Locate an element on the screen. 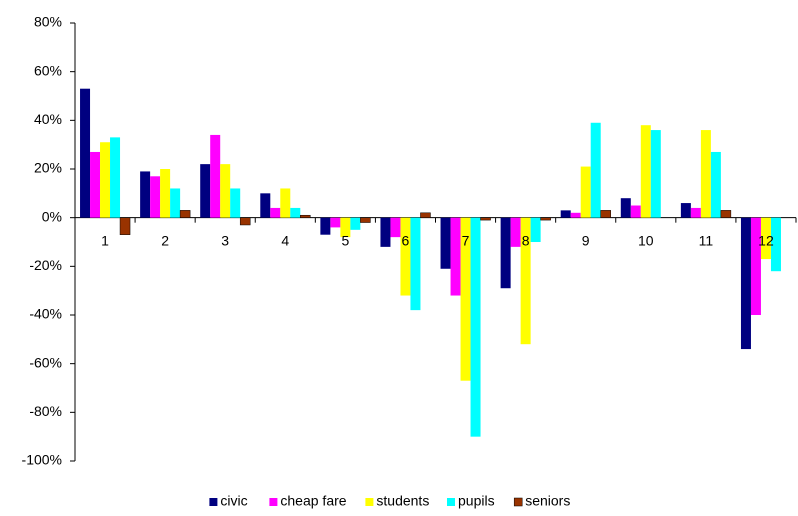 The height and width of the screenshot is (516, 798). x-tick-label: 5 is located at coordinates (345, 240).